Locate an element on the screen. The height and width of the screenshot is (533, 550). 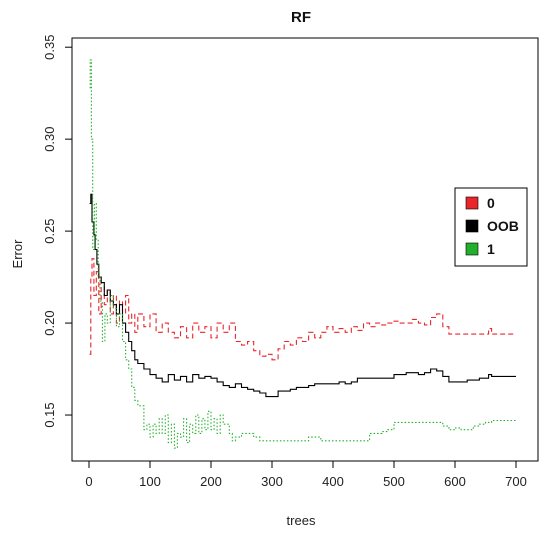
x-tick-label: 500 is located at coordinates (394, 481).